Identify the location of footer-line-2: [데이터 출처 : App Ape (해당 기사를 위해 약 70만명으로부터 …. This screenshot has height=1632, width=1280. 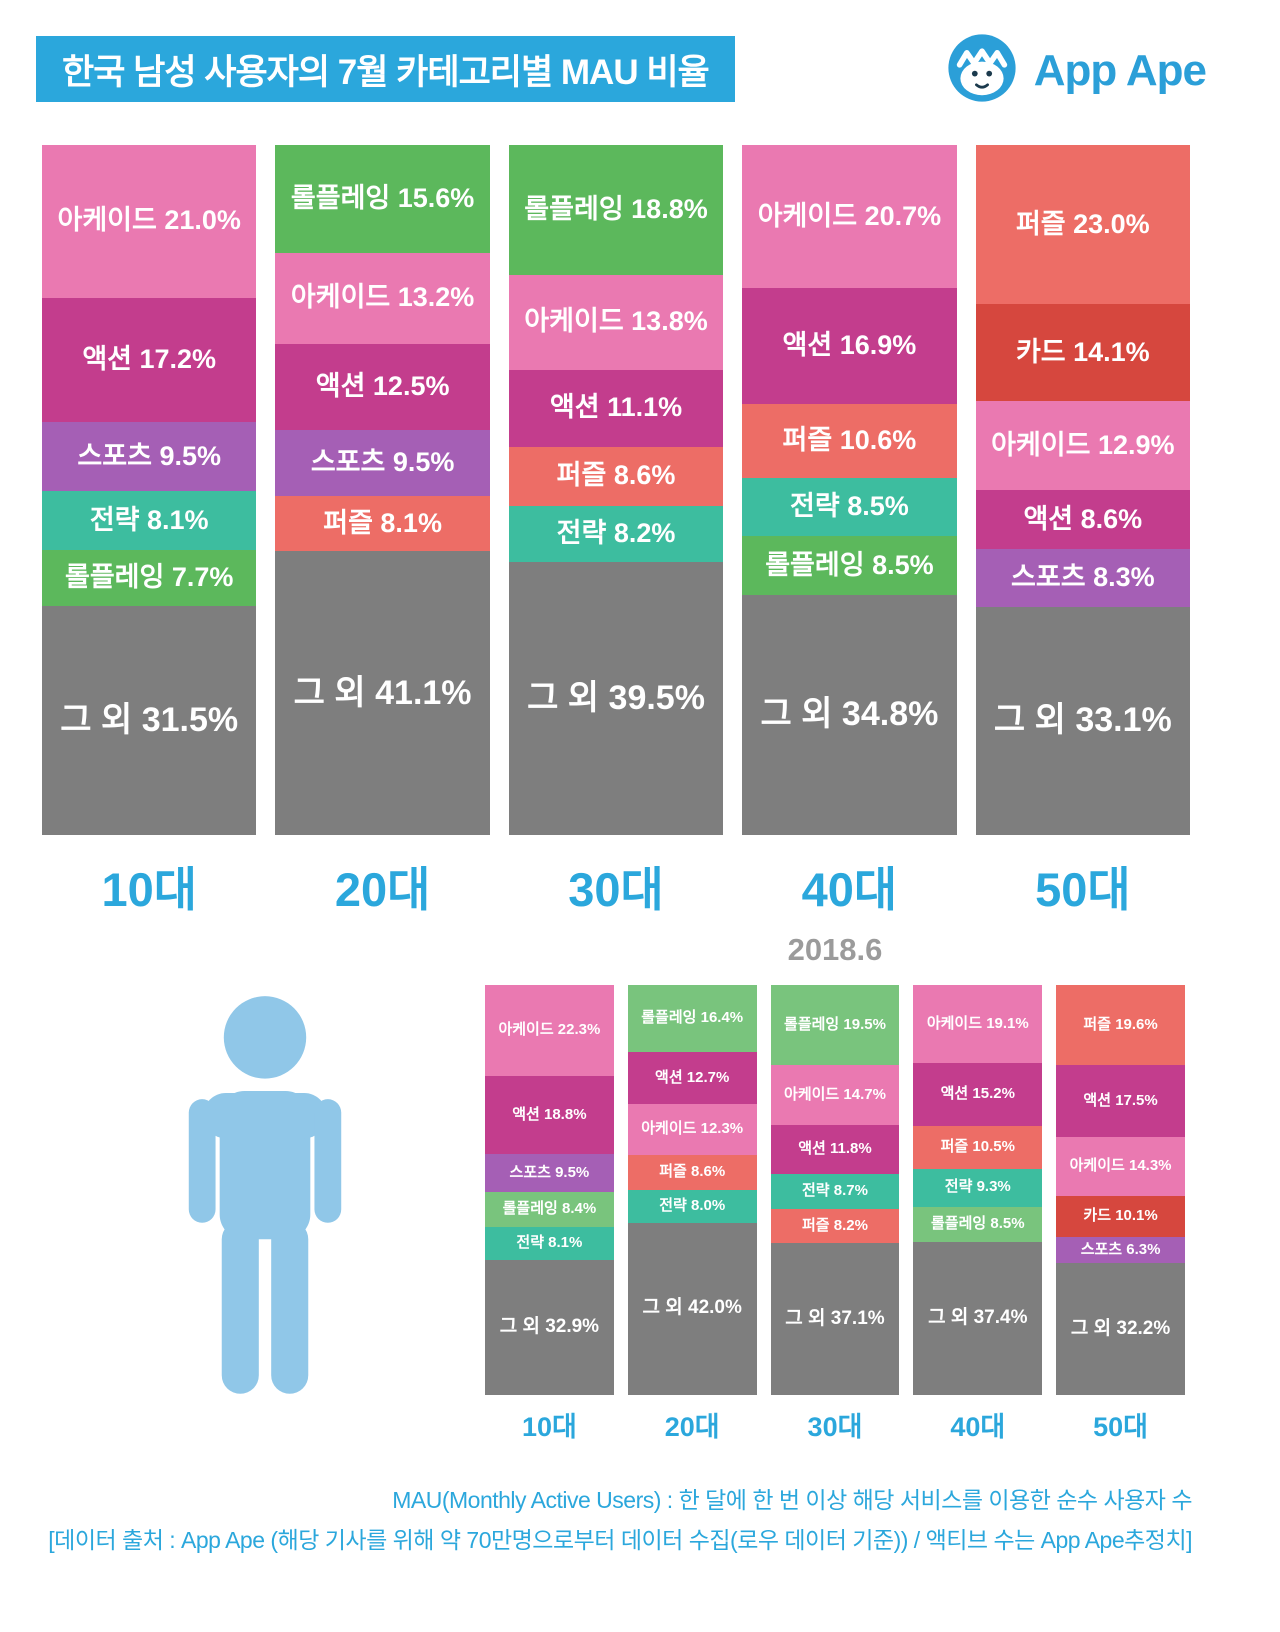
(620, 1540).